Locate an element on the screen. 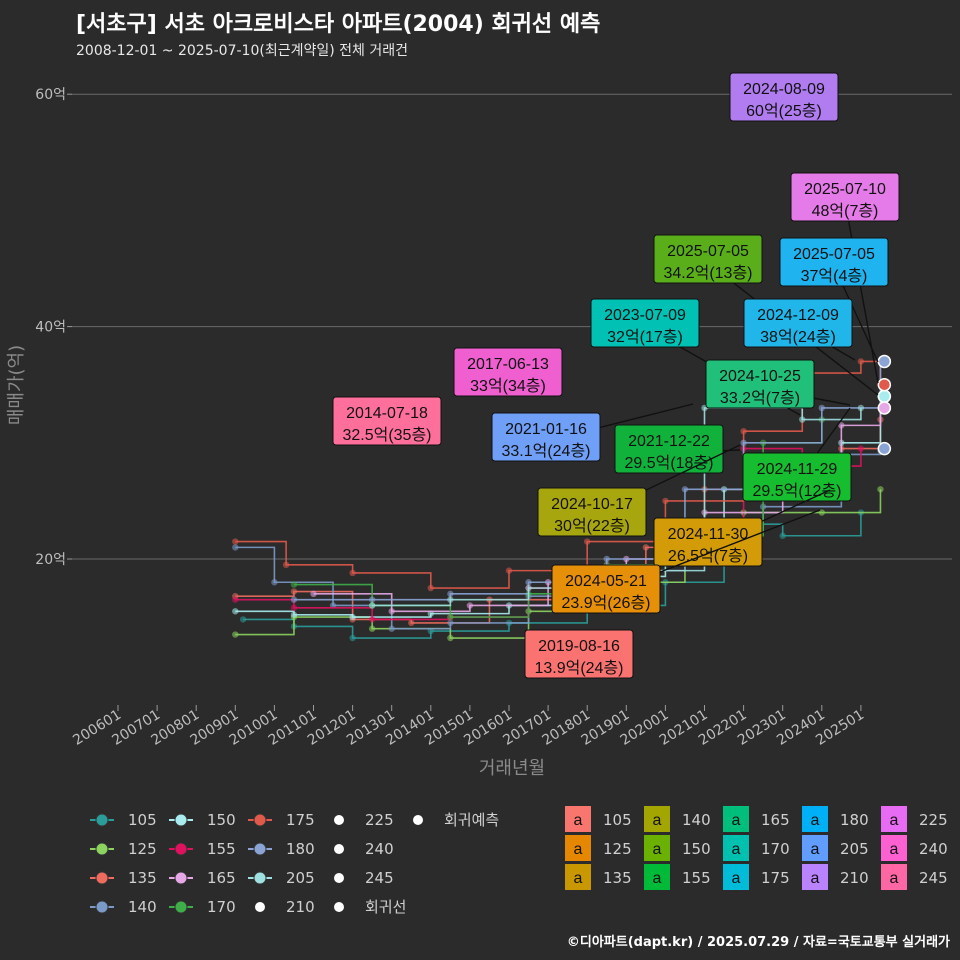  legend-line-label: 175 is located at coordinates (300, 820).